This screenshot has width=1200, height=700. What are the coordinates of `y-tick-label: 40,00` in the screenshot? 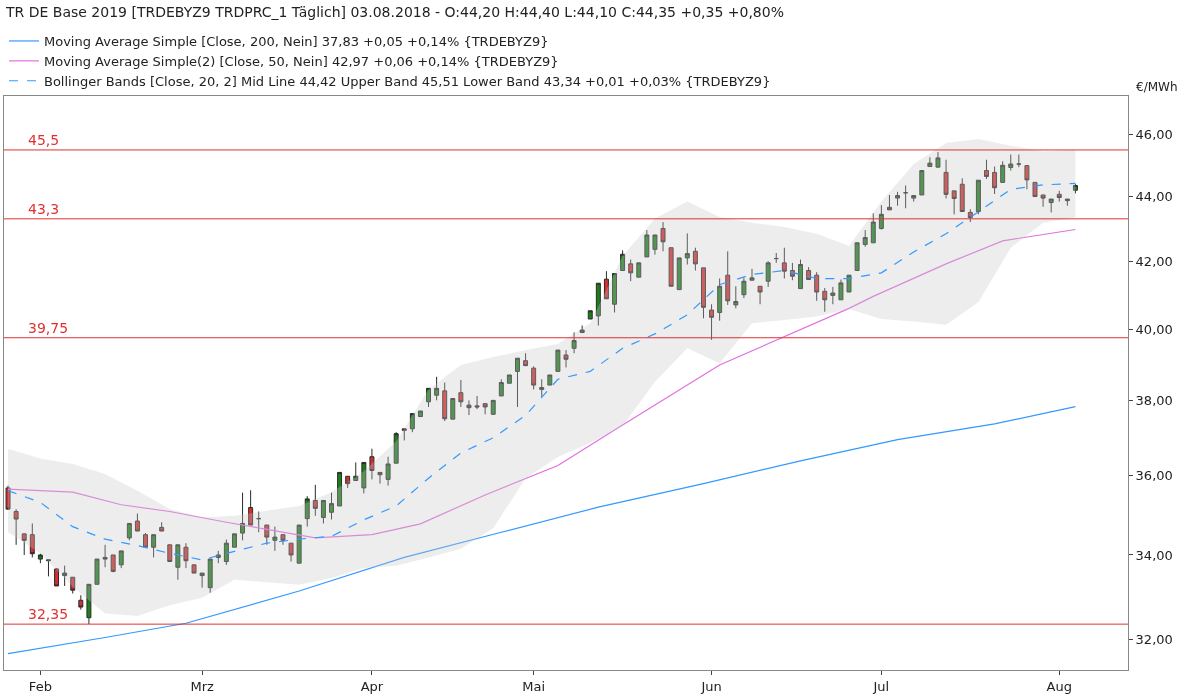 It's located at (1154, 329).